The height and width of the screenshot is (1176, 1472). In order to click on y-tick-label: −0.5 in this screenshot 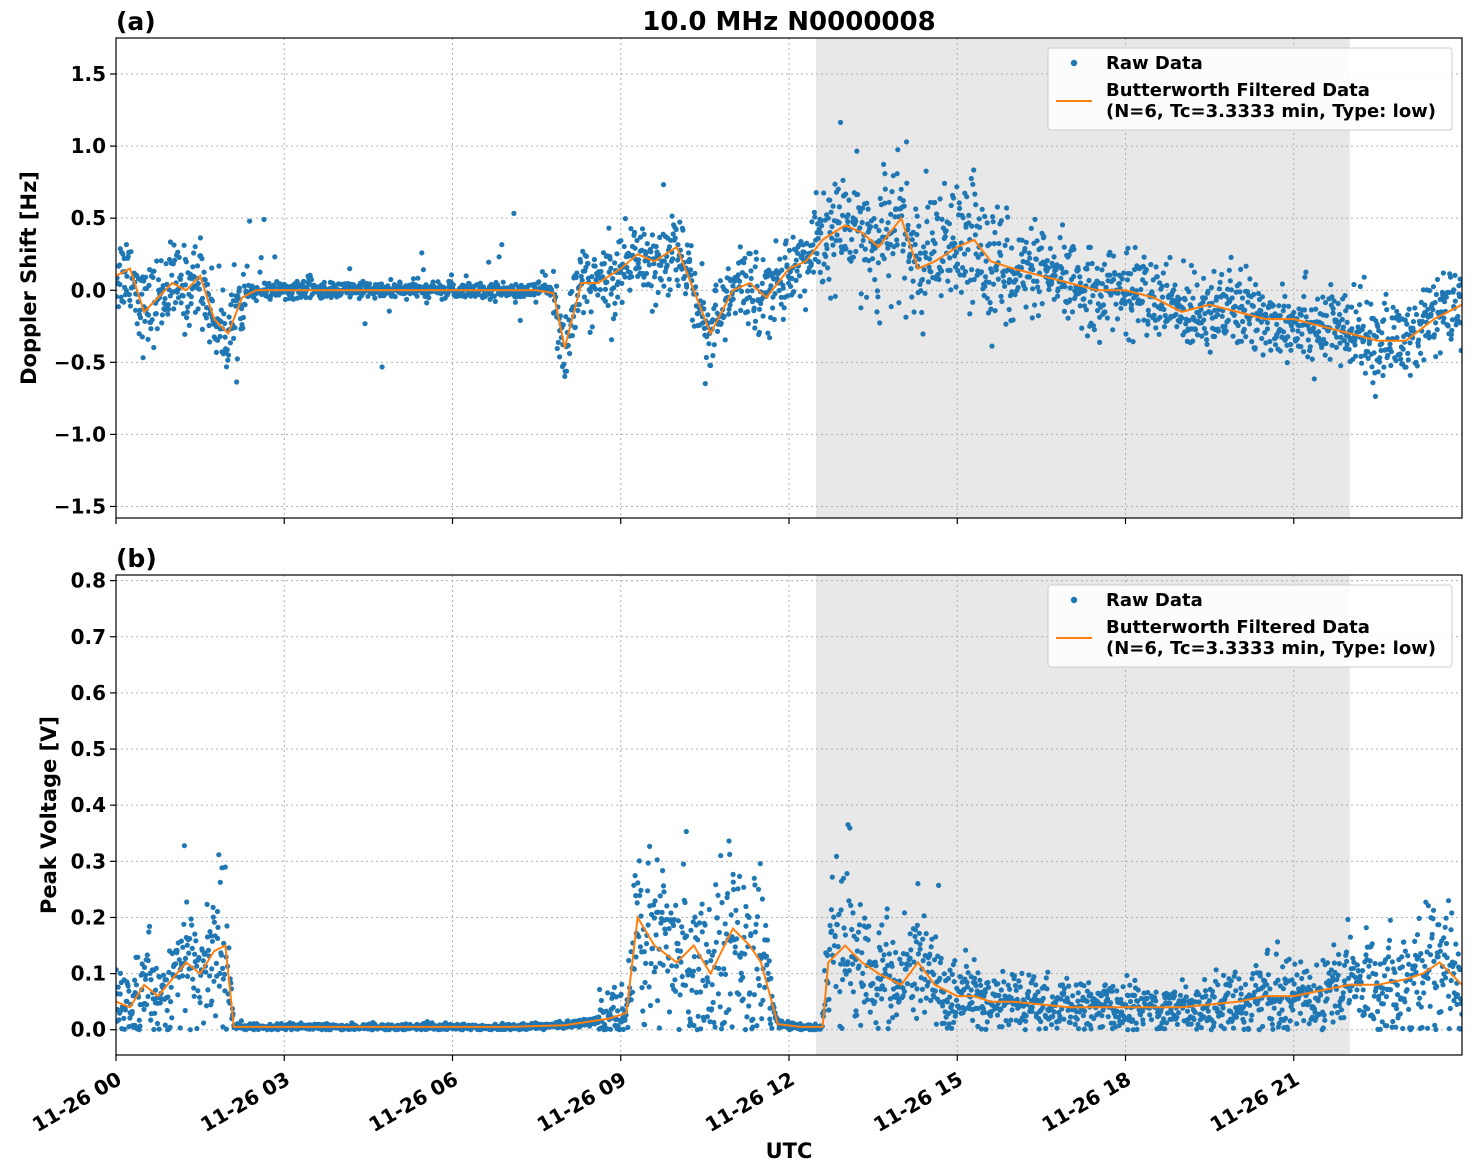, I will do `click(80, 362)`.